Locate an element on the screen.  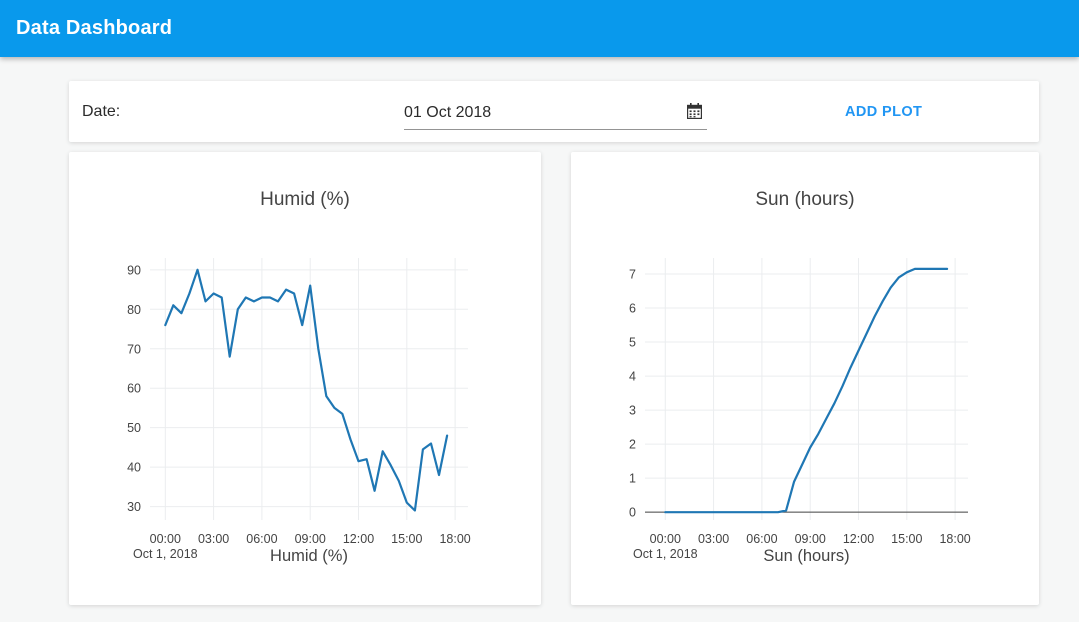
calendar-icon is located at coordinates (696, 113).